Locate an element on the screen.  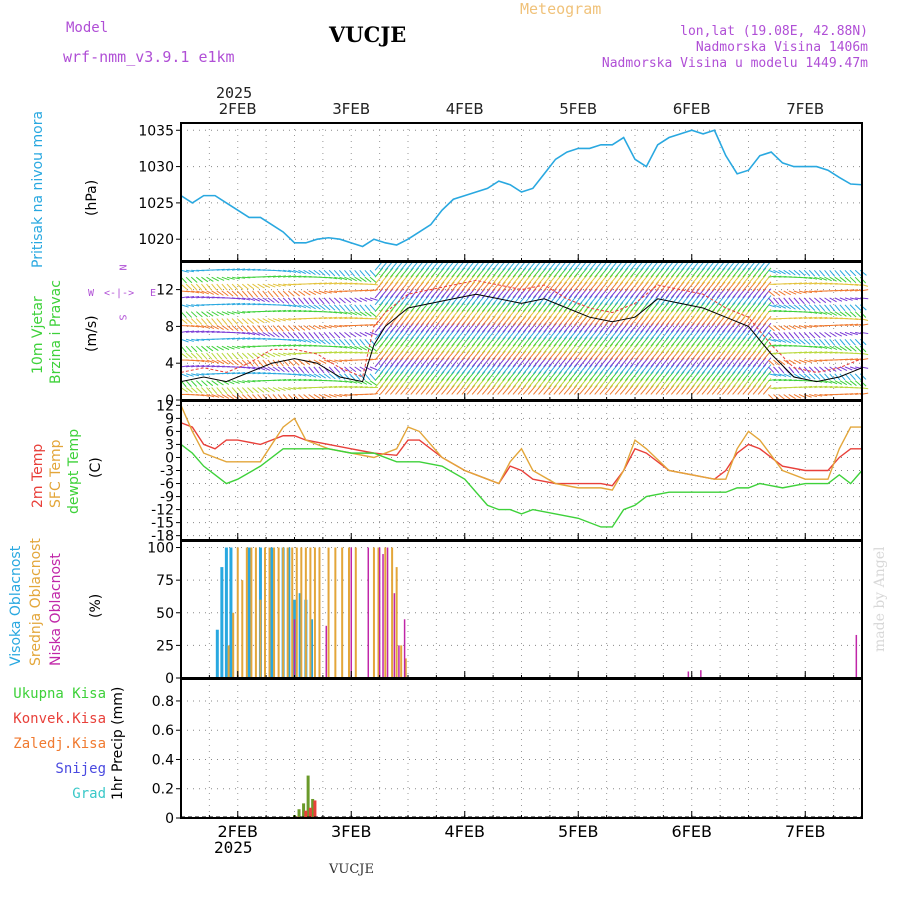
y-tick-label: 100 is located at coordinates (160, 549).